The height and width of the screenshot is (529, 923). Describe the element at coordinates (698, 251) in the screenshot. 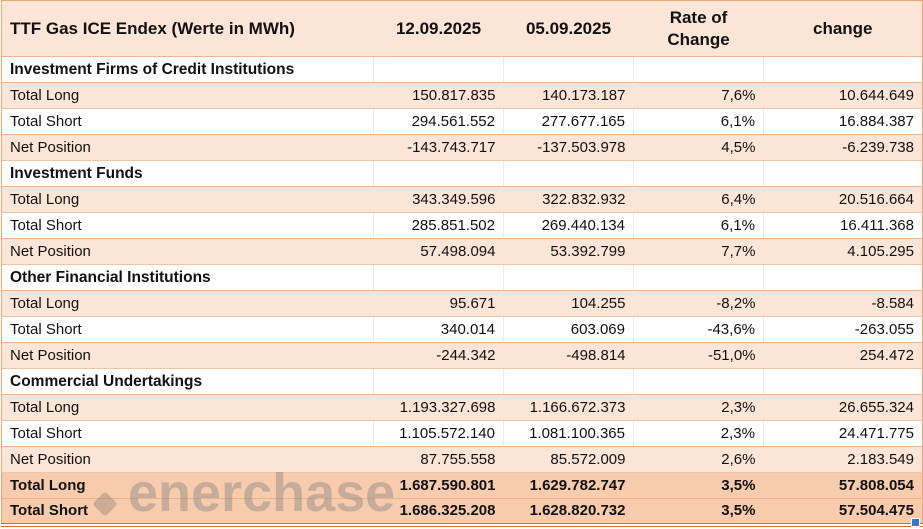

I see `cell-rate-of-change: 7,7%` at that location.